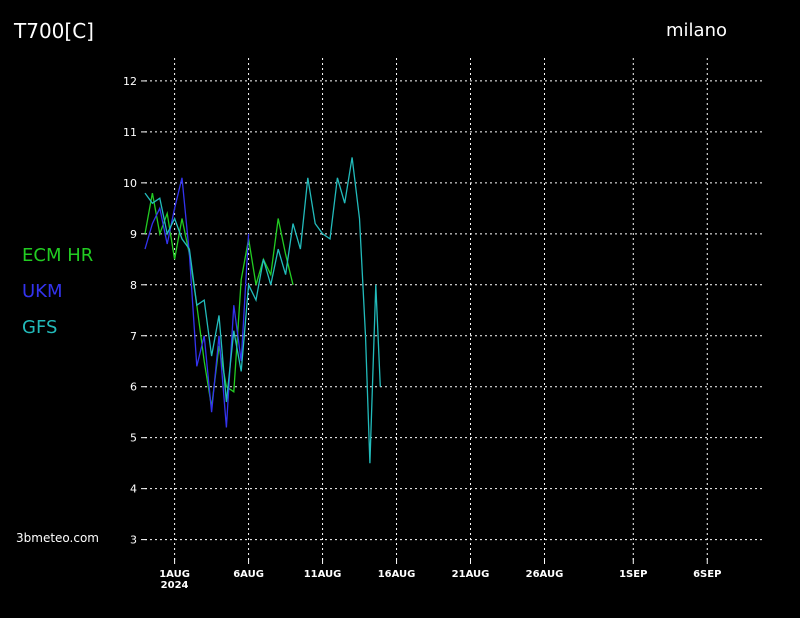  I want to click on watermark: 3bmeteo.com, so click(57, 538).